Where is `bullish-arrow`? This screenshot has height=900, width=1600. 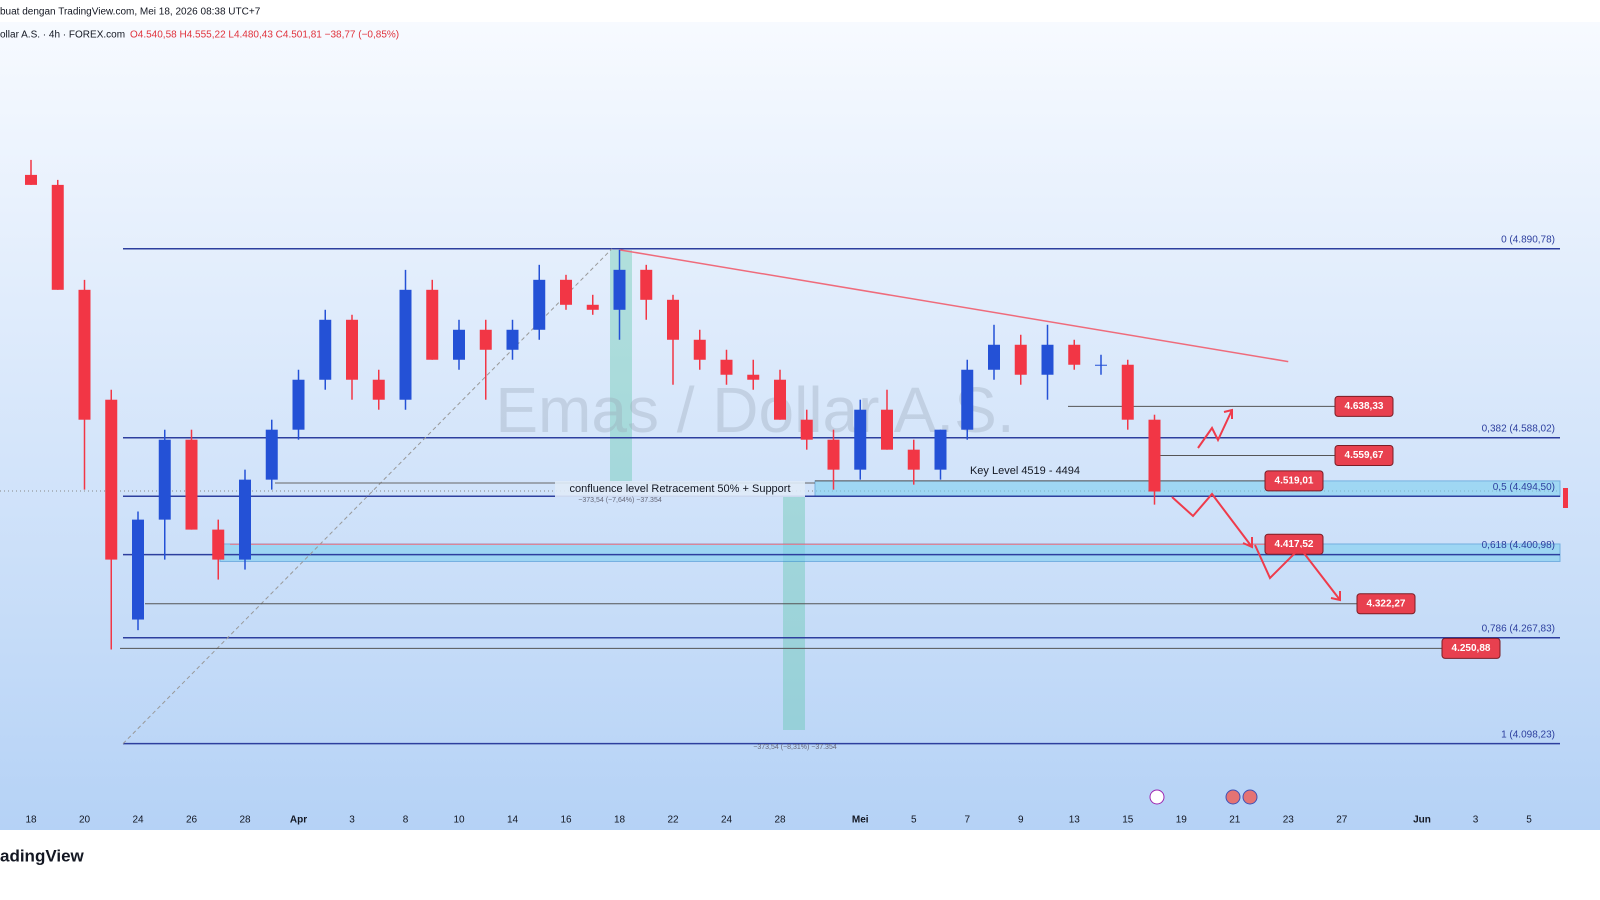 bullish-arrow is located at coordinates (1215, 428).